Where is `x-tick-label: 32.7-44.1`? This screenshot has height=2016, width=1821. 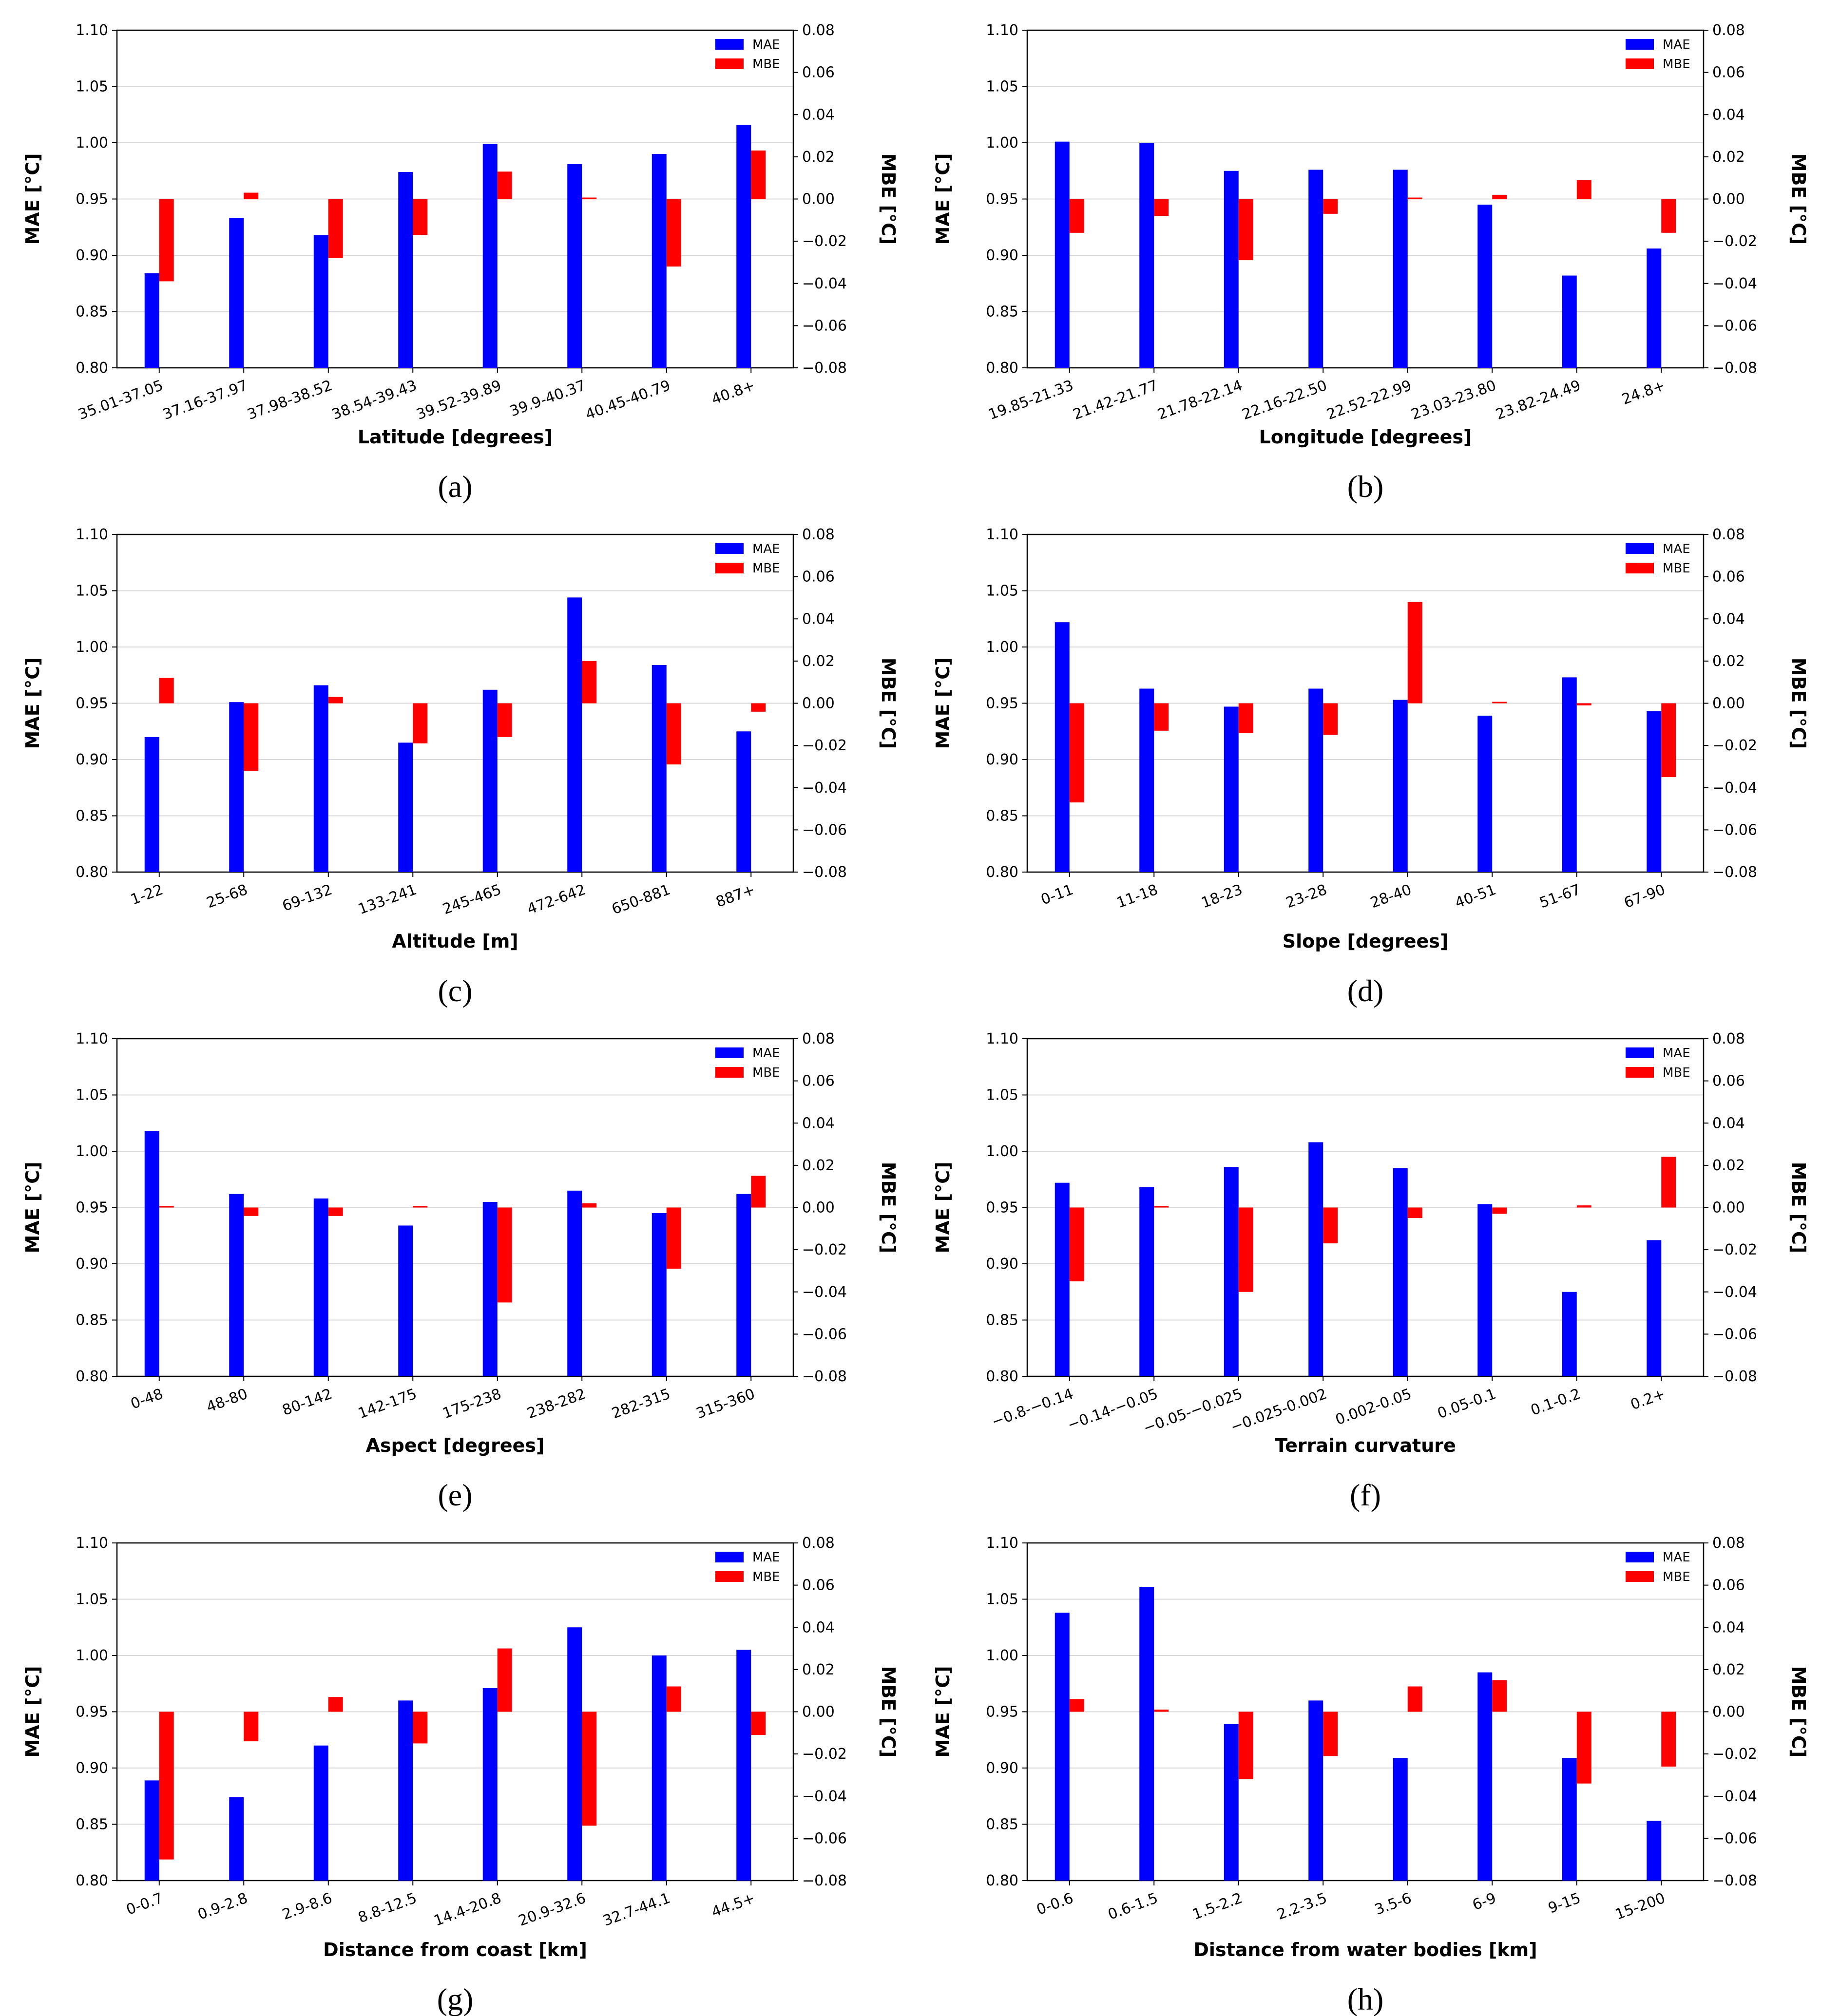
x-tick-label: 32.7-44.1 is located at coordinates (637, 1910).